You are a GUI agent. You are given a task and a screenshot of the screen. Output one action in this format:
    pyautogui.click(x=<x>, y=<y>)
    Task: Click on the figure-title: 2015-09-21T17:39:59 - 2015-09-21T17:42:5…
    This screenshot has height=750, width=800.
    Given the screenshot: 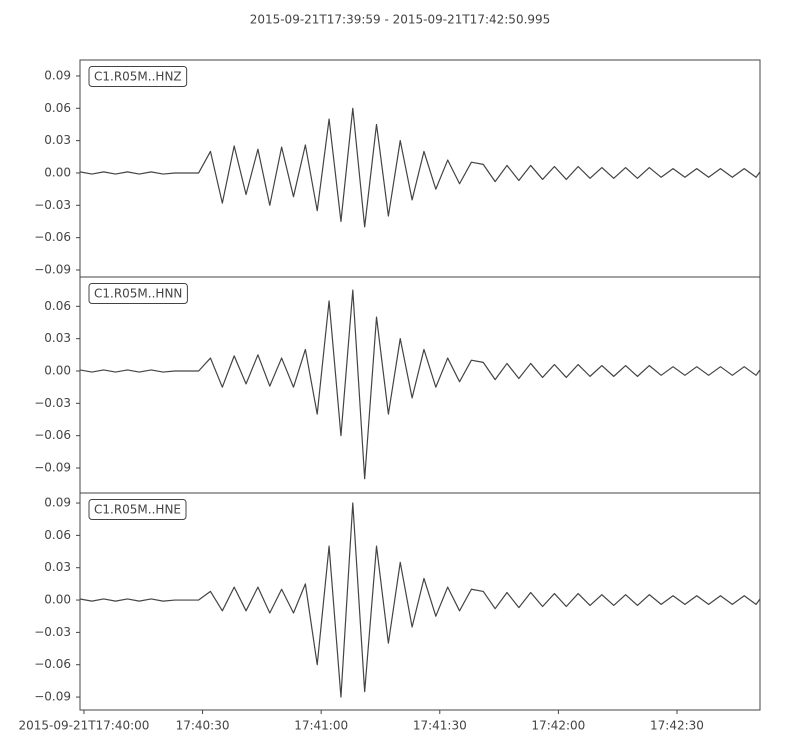 What is the action you would take?
    pyautogui.click(x=400, y=20)
    